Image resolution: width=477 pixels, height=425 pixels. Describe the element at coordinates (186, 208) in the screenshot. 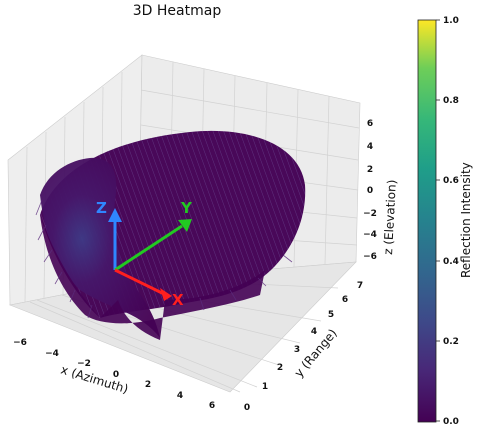

I see `y-arrow-label: Y` at that location.